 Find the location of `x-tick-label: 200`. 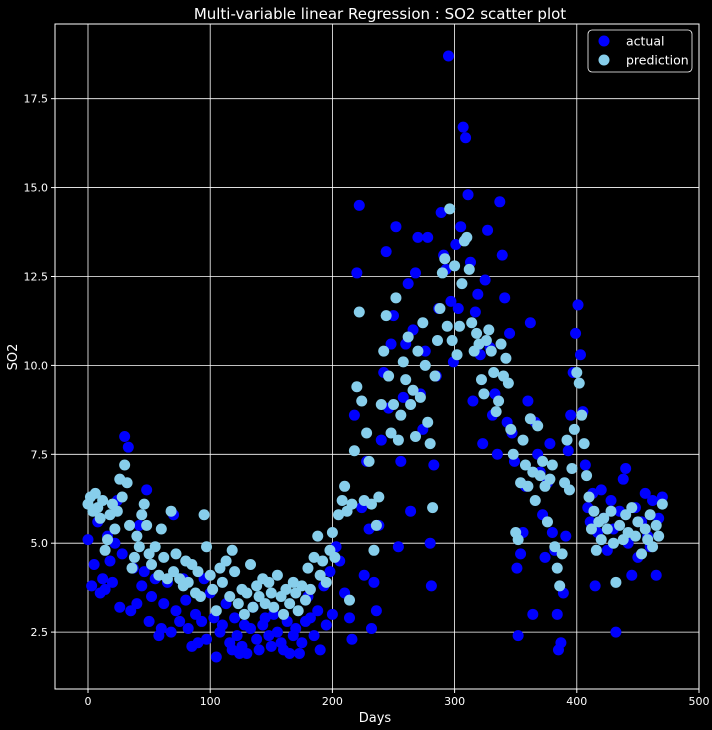

x-tick-label: 200 is located at coordinates (332, 701).